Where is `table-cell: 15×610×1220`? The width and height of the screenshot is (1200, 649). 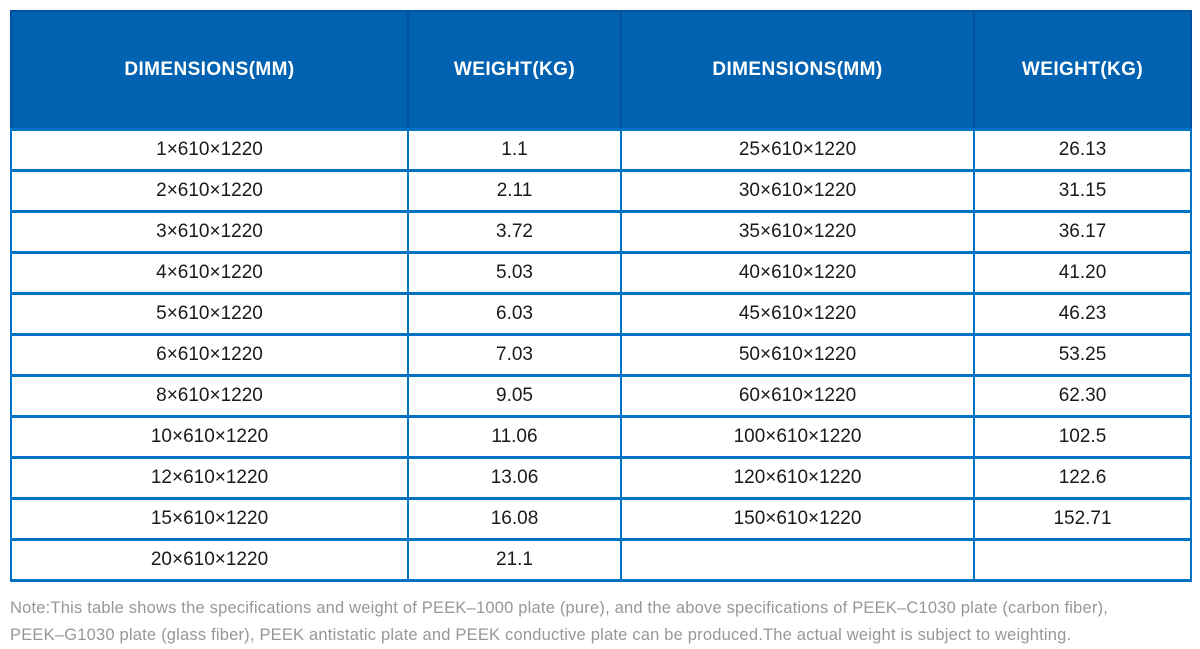 table-cell: 15×610×1220 is located at coordinates (209, 518).